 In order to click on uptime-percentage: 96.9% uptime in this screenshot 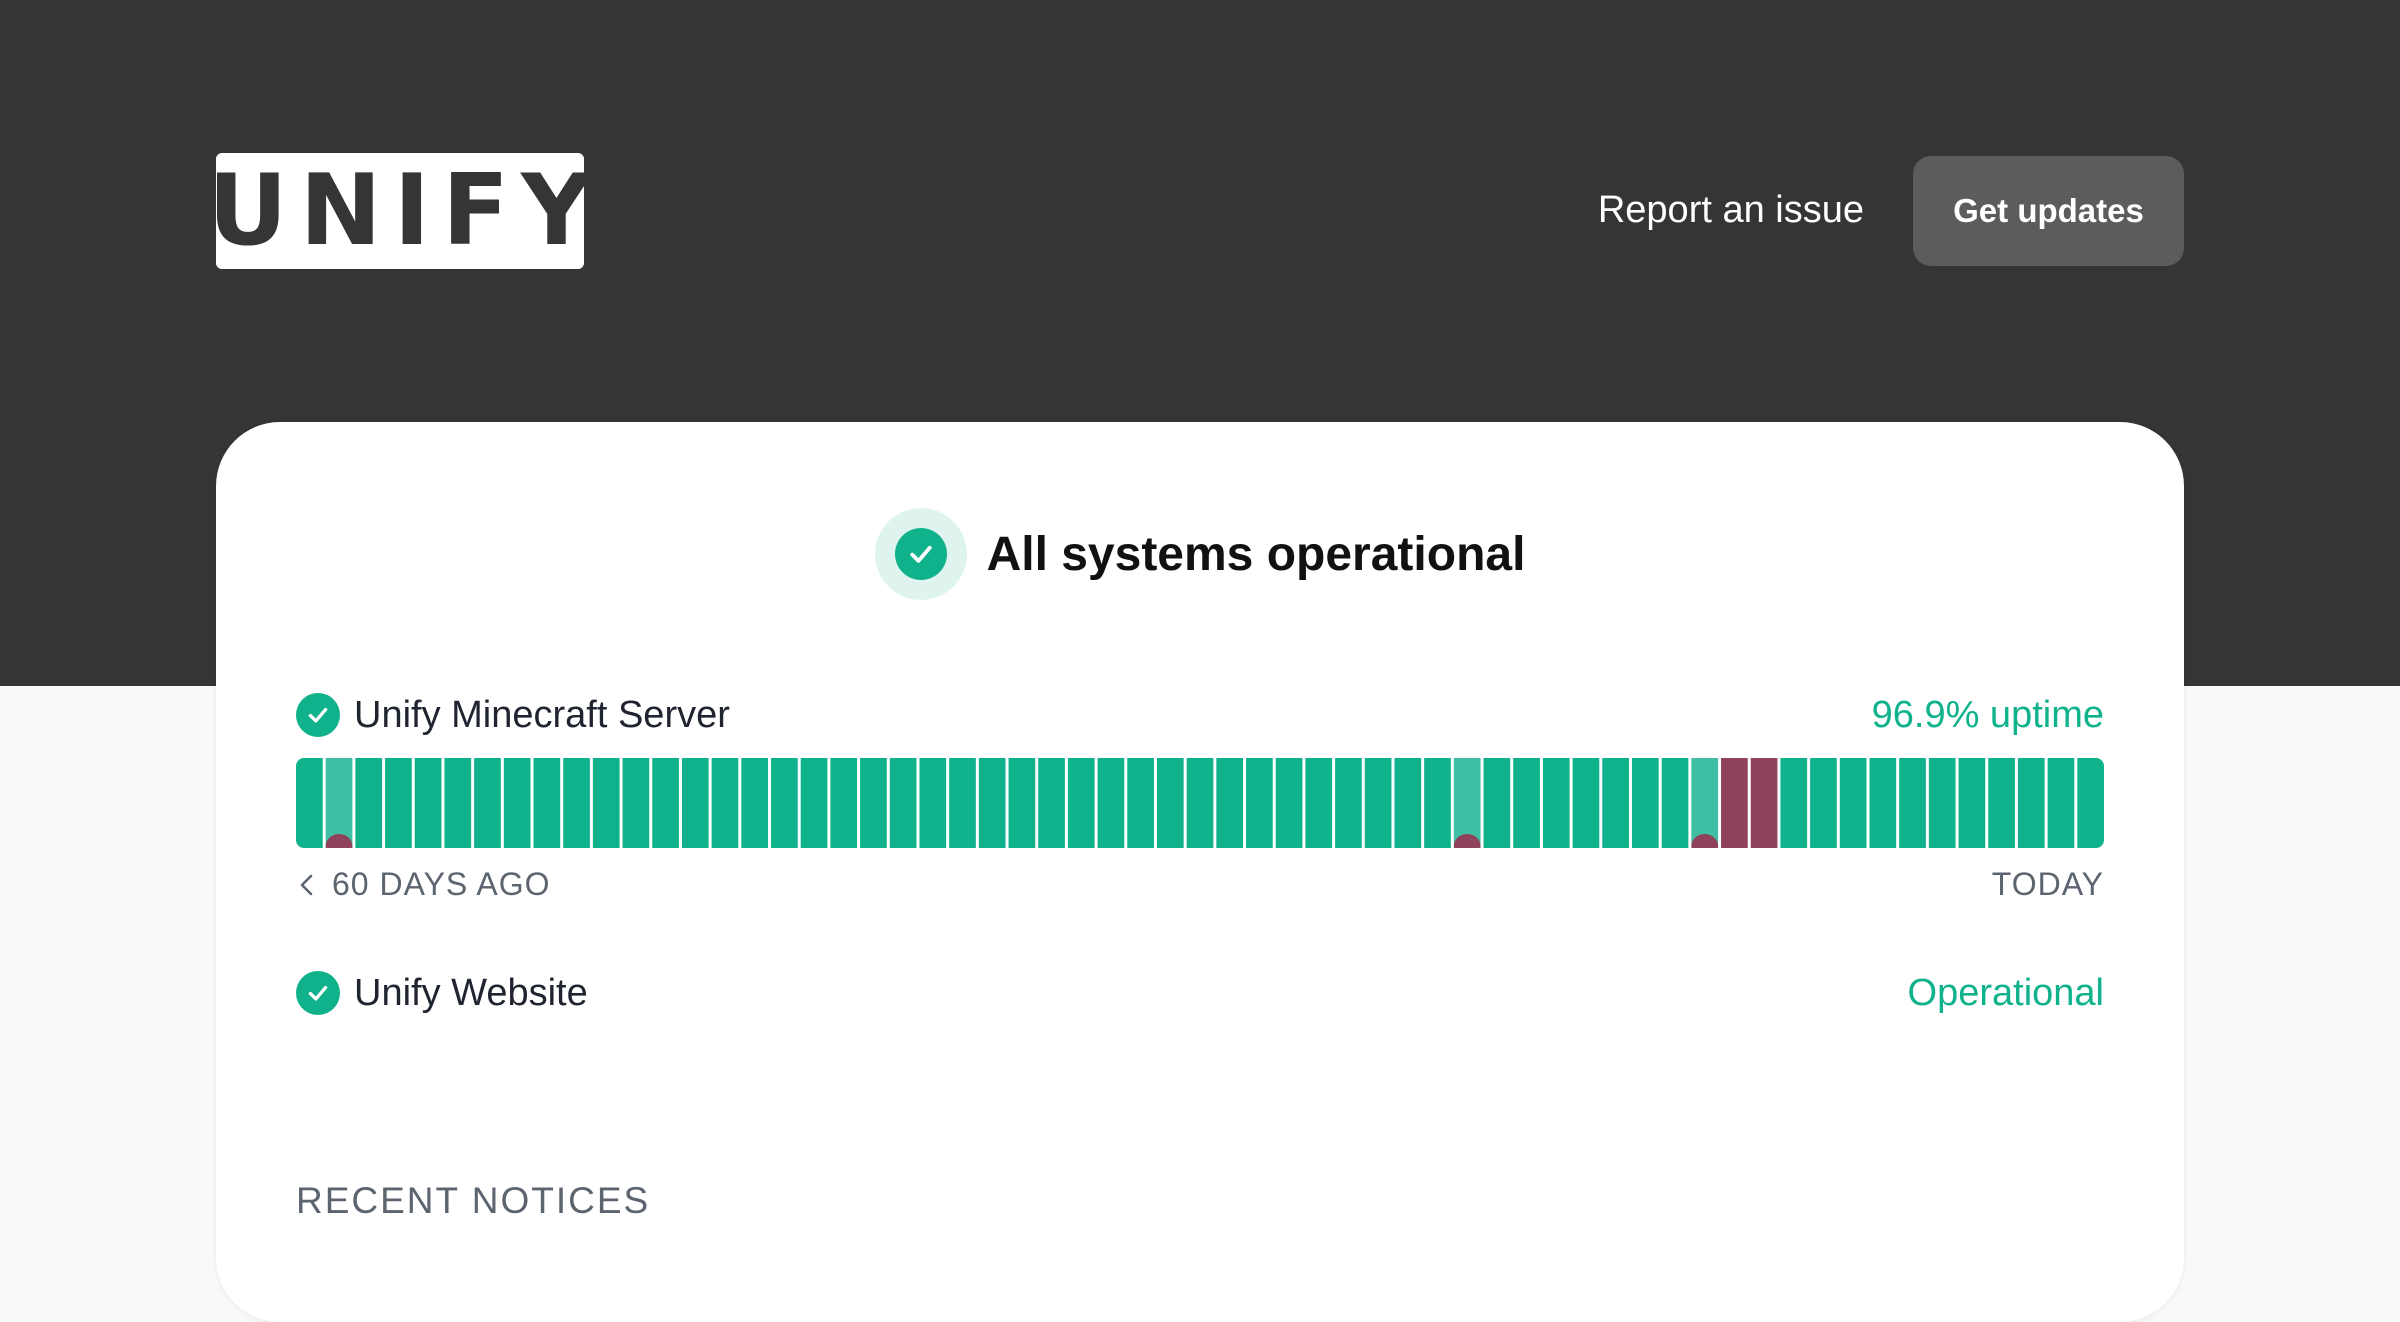, I will do `click(1987, 715)`.